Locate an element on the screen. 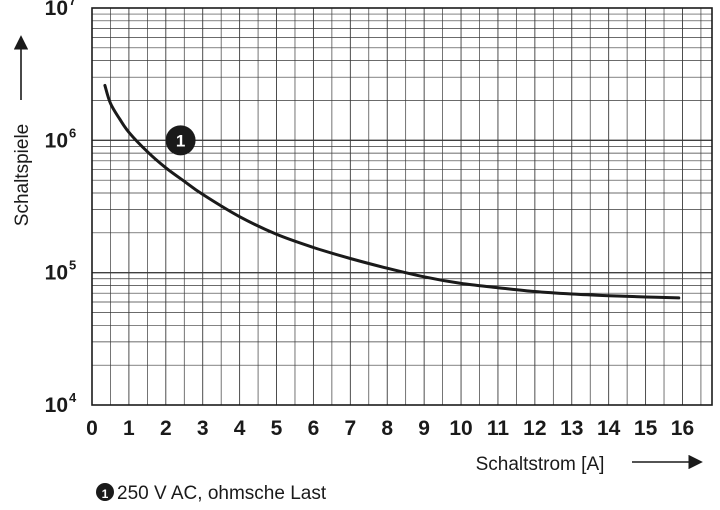  x-tick-label: 4 is located at coordinates (240, 428).